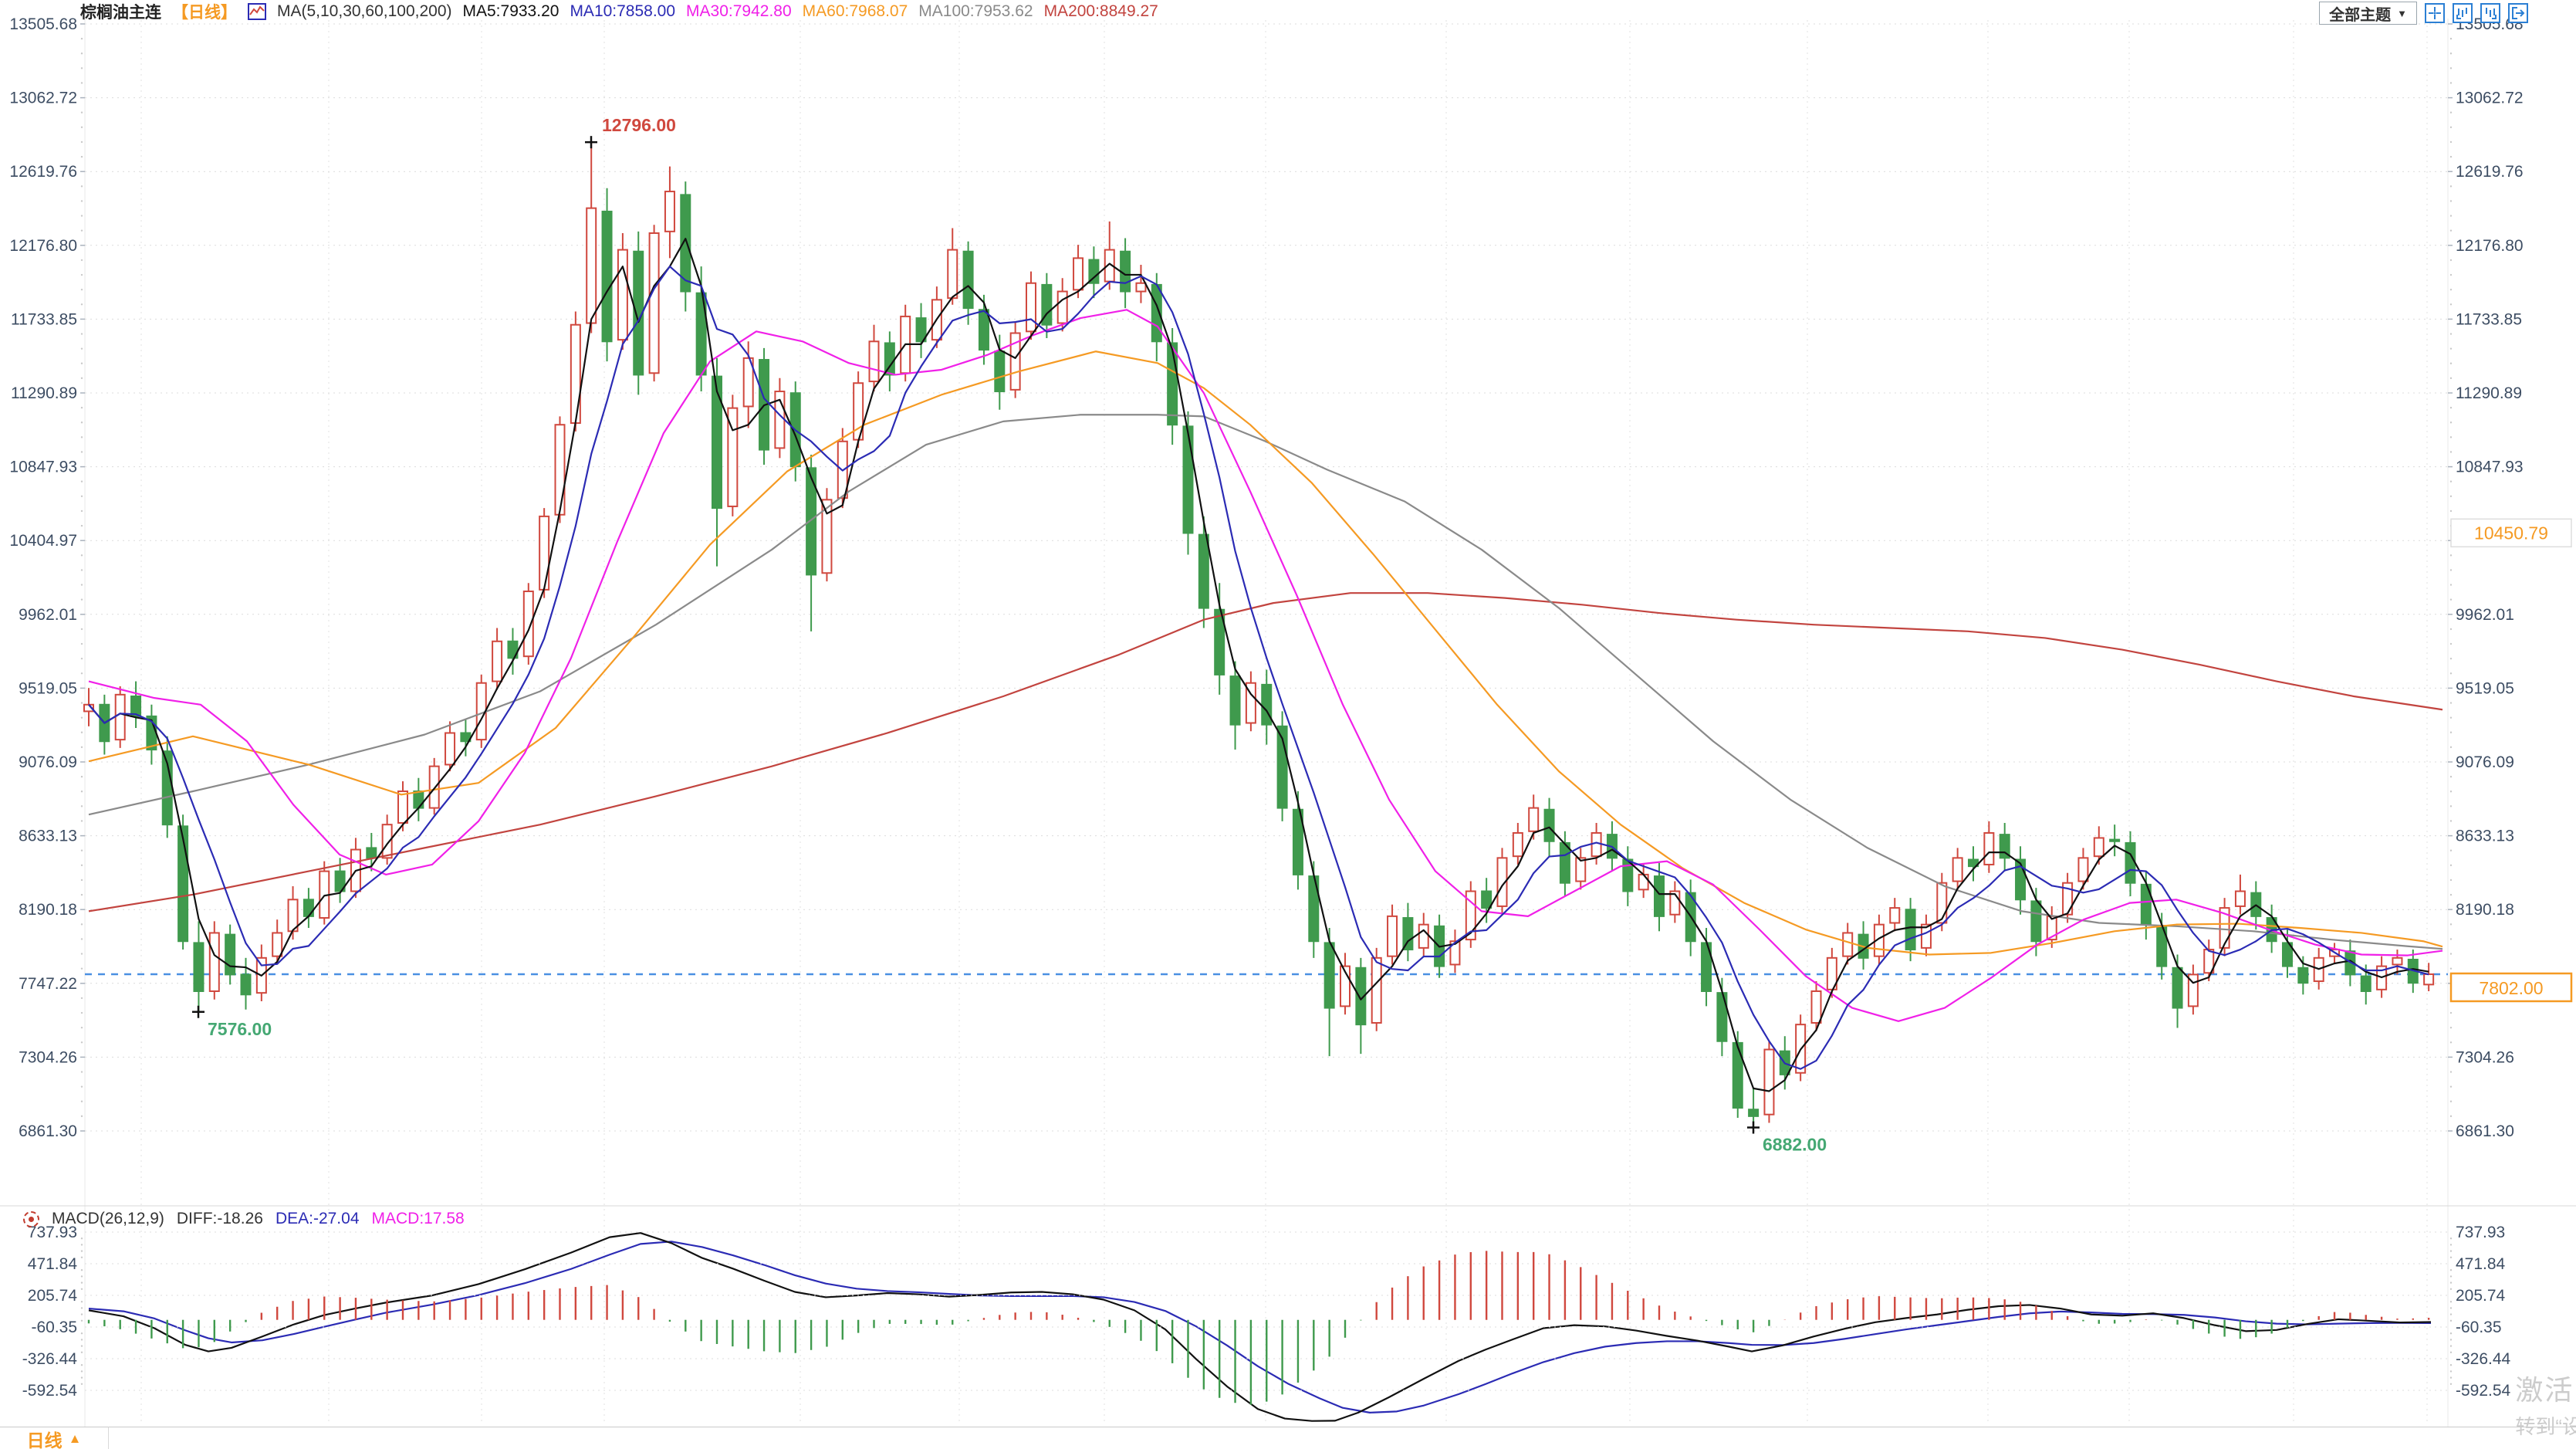 Image resolution: width=2576 pixels, height=1449 pixels. What do you see at coordinates (52, 1232) in the screenshot?
I see `svg-text: 737.93` at bounding box center [52, 1232].